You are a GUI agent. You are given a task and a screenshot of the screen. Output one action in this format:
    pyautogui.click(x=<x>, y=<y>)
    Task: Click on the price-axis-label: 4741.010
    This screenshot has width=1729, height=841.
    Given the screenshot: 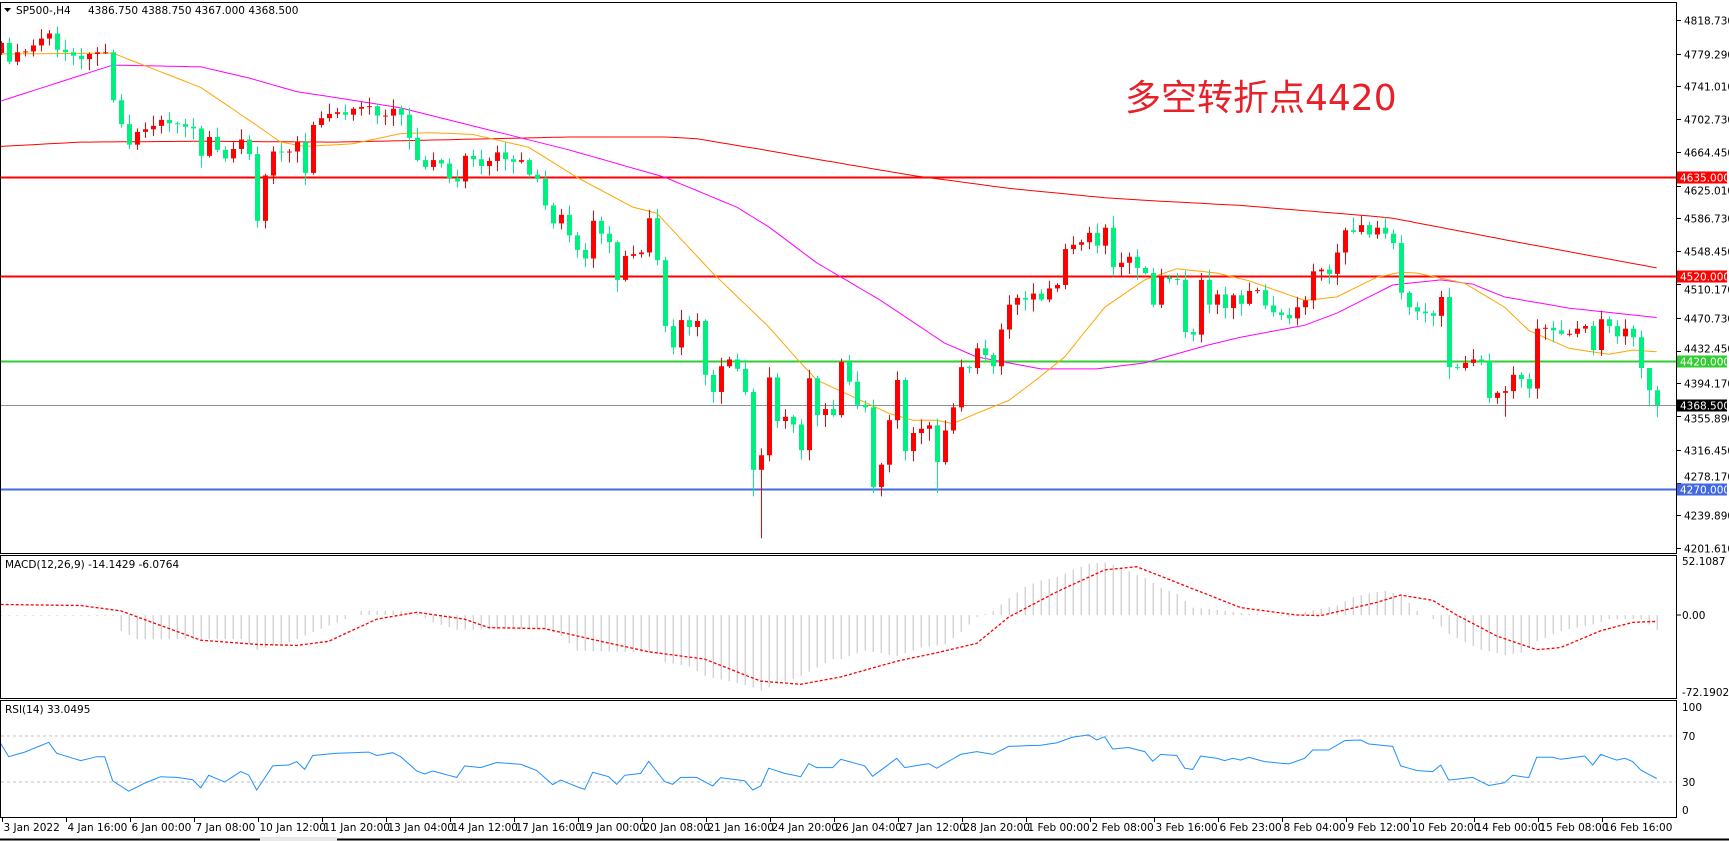 What is the action you would take?
    pyautogui.click(x=1706, y=88)
    